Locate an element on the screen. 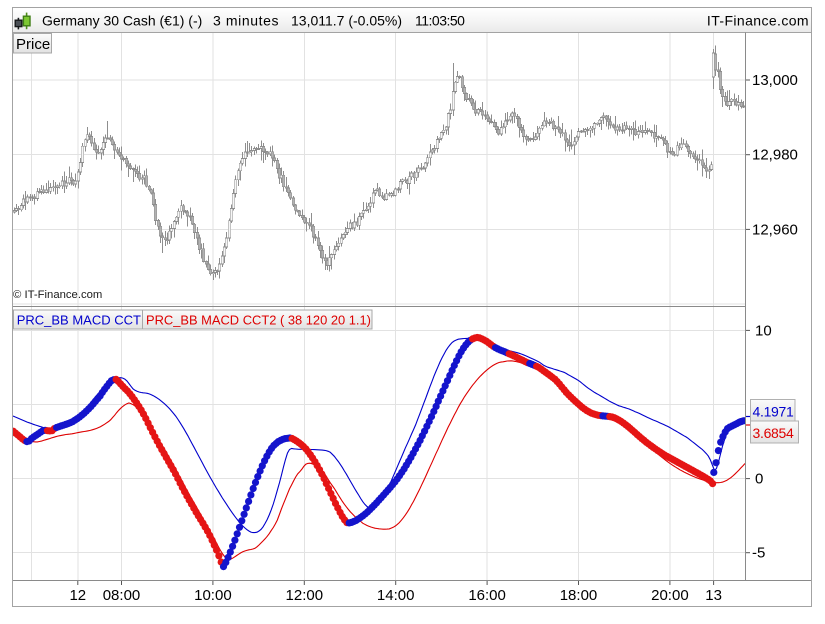 The width and height of the screenshot is (825, 624). svg-text: 0 is located at coordinates (759, 479).